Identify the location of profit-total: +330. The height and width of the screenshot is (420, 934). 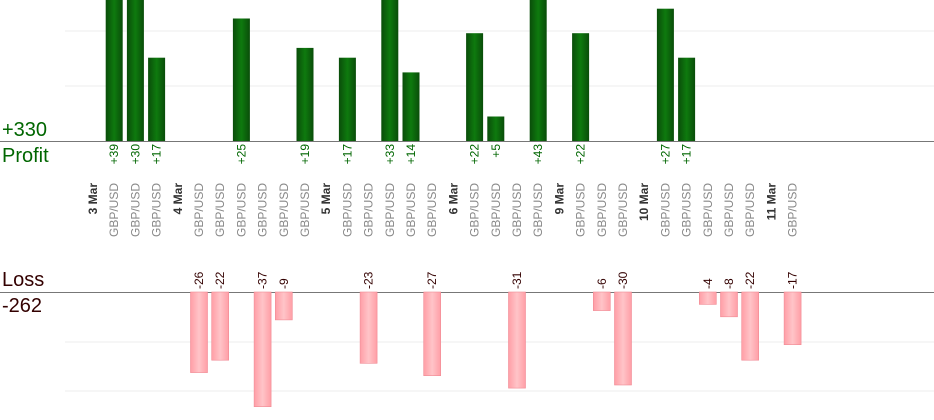
(25, 130).